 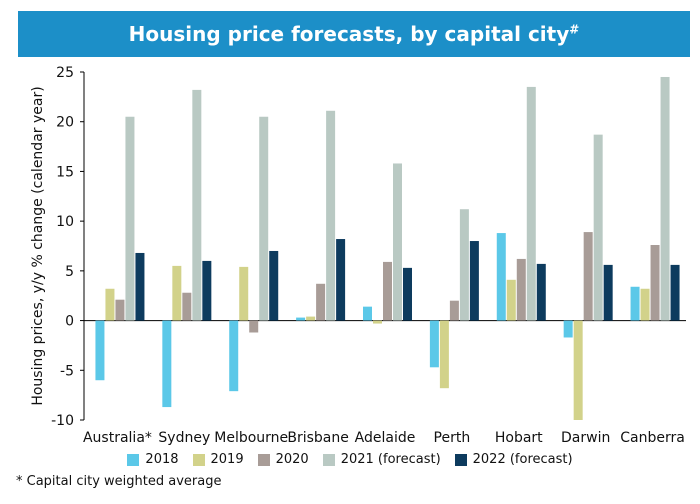 I want to click on x-category-label: Darwin, so click(x=585, y=438).